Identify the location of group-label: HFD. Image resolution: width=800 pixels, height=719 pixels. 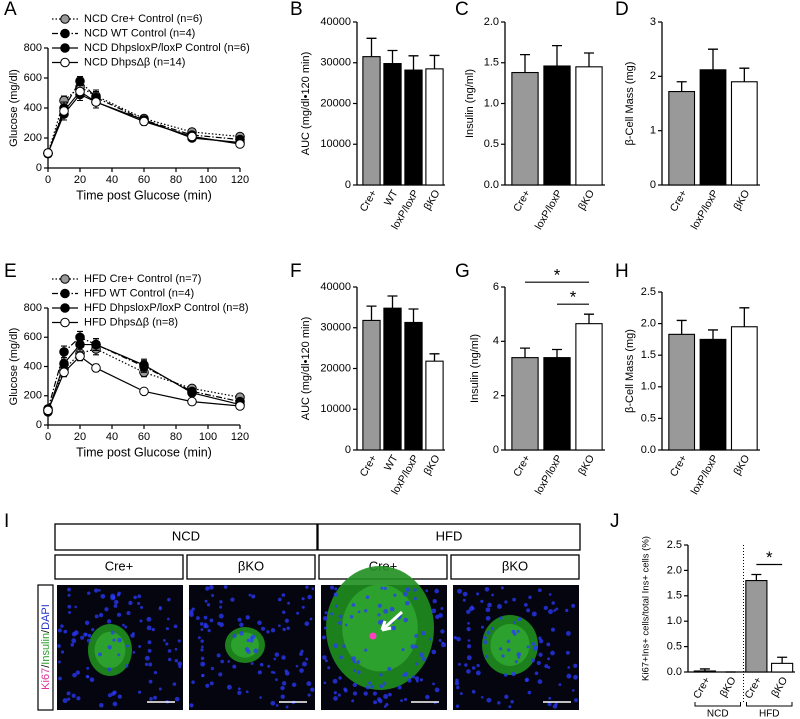
(449, 535).